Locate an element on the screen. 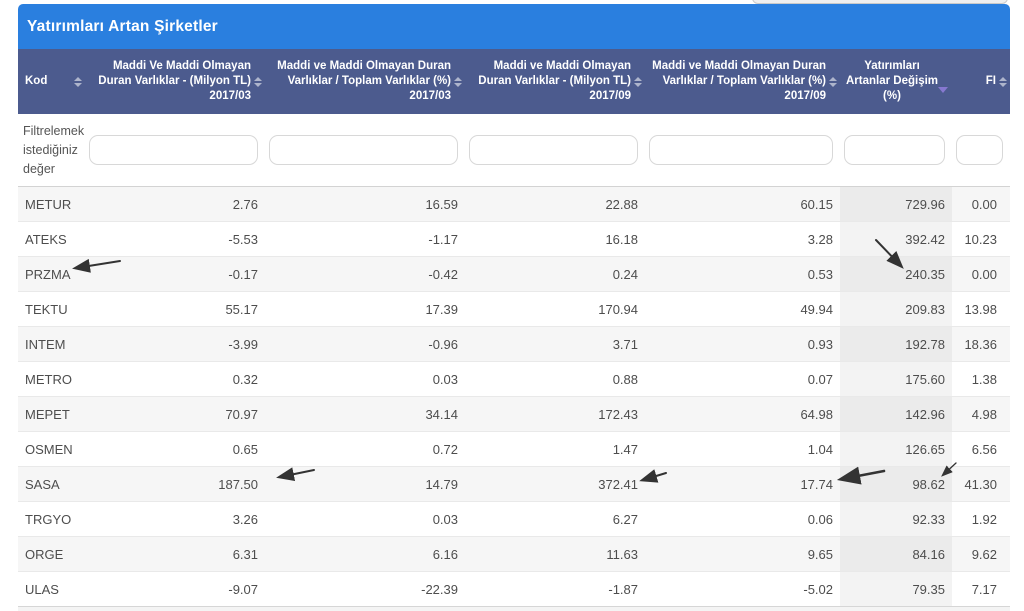  cell-value: 7.17 is located at coordinates (981, 588).